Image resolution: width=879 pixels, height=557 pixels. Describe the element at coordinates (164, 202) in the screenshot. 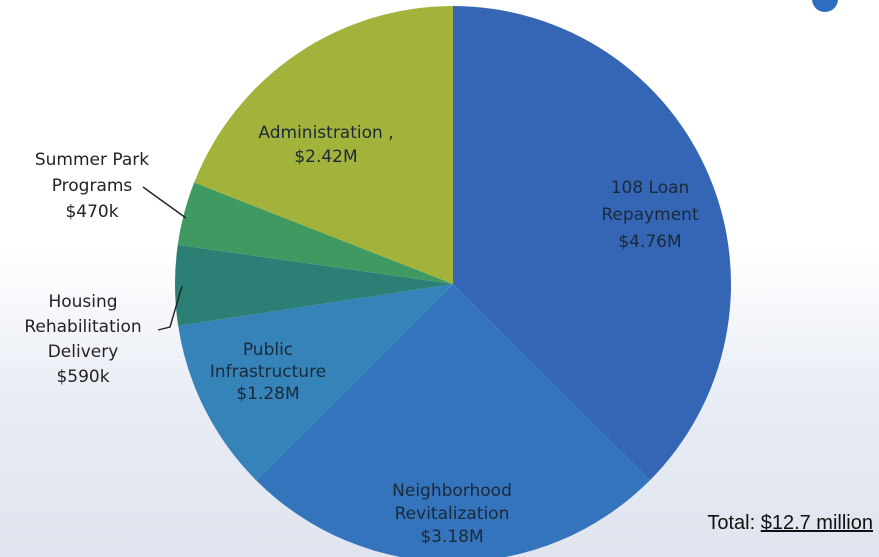

I see `leader-line-summer-park` at that location.